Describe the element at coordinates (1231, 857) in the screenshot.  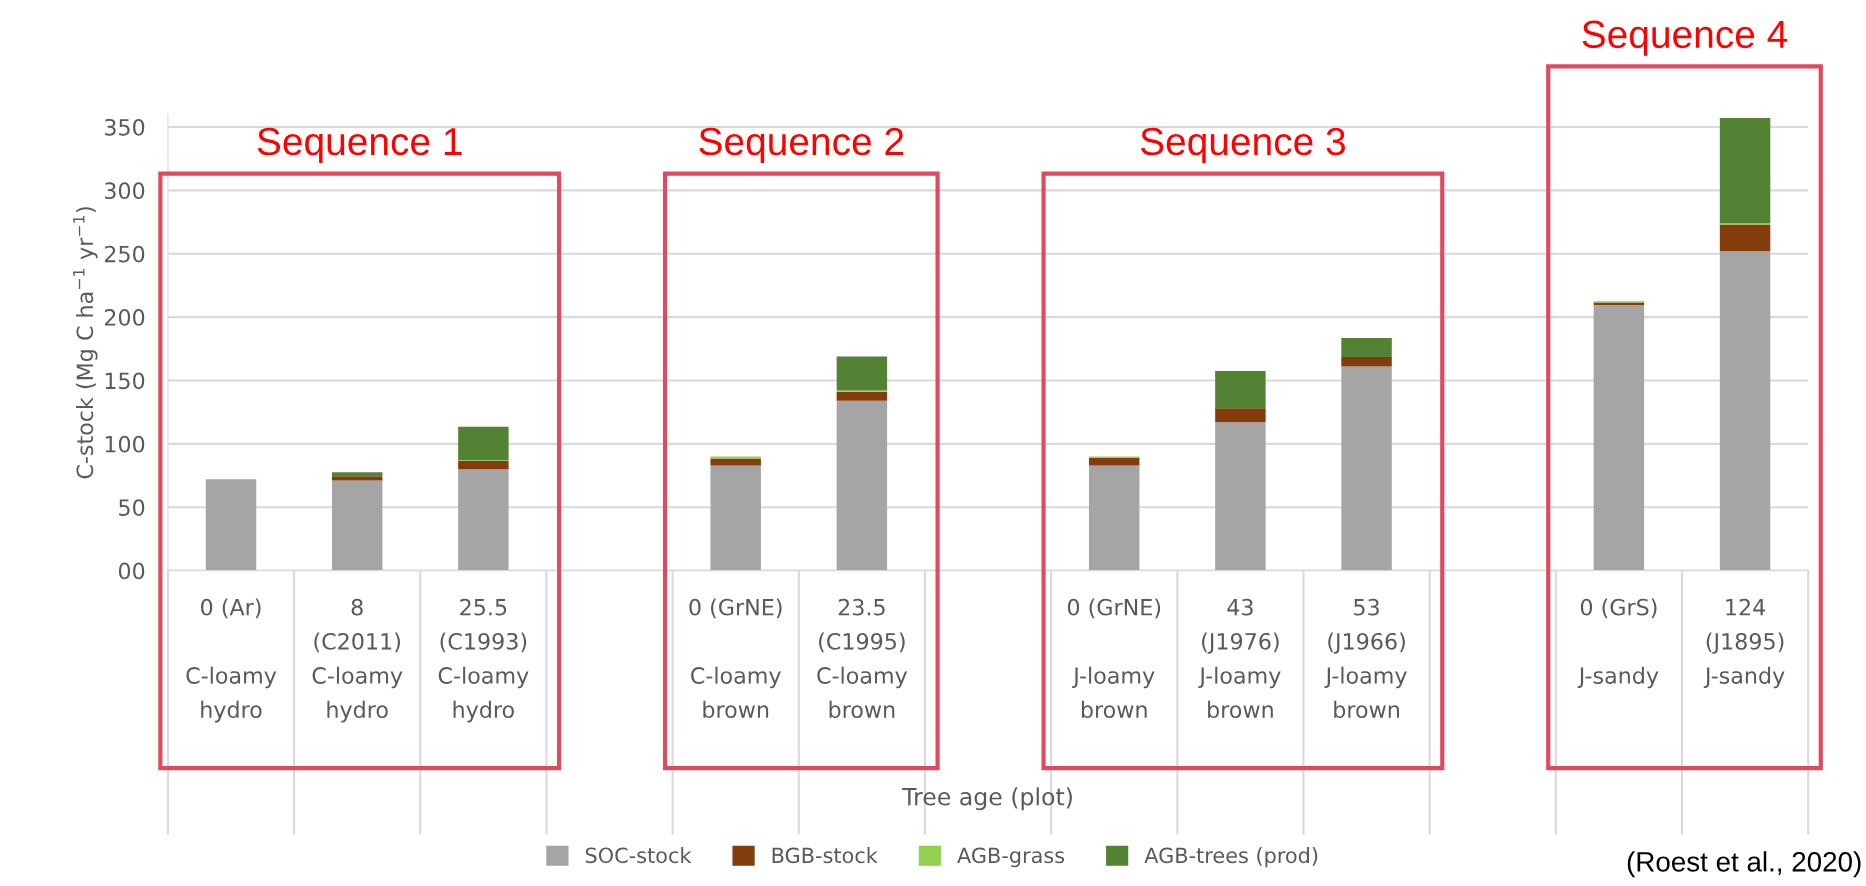
I see `legend-label: AGB-trees (prod)` at that location.